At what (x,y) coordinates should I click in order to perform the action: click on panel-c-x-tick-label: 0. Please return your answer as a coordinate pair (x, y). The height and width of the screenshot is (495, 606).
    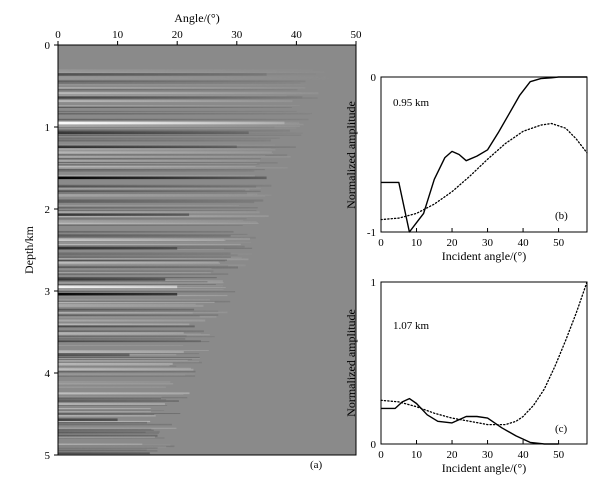
    Looking at the image, I should click on (381, 455).